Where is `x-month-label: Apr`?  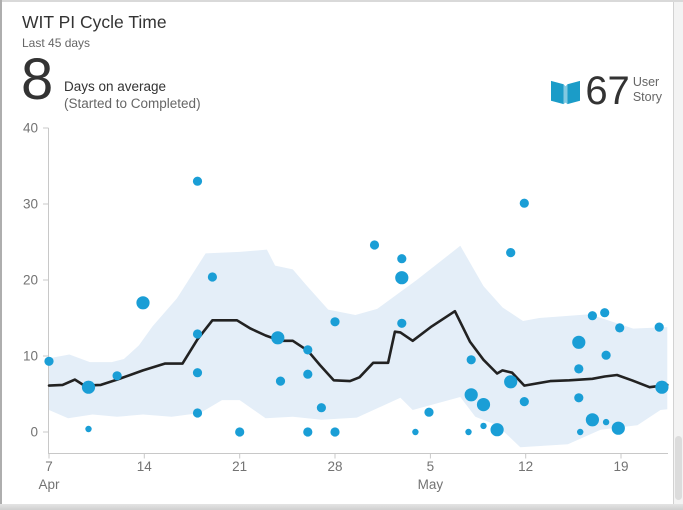 x-month-label: Apr is located at coordinates (49, 484).